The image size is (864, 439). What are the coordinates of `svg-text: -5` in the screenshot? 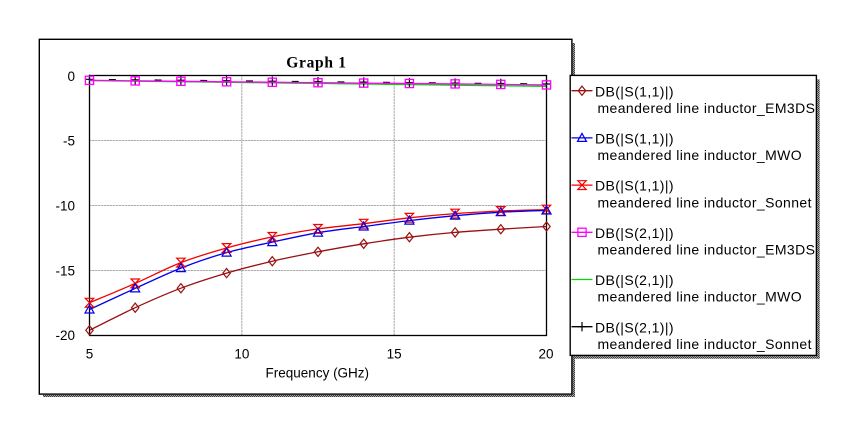 It's located at (69, 141).